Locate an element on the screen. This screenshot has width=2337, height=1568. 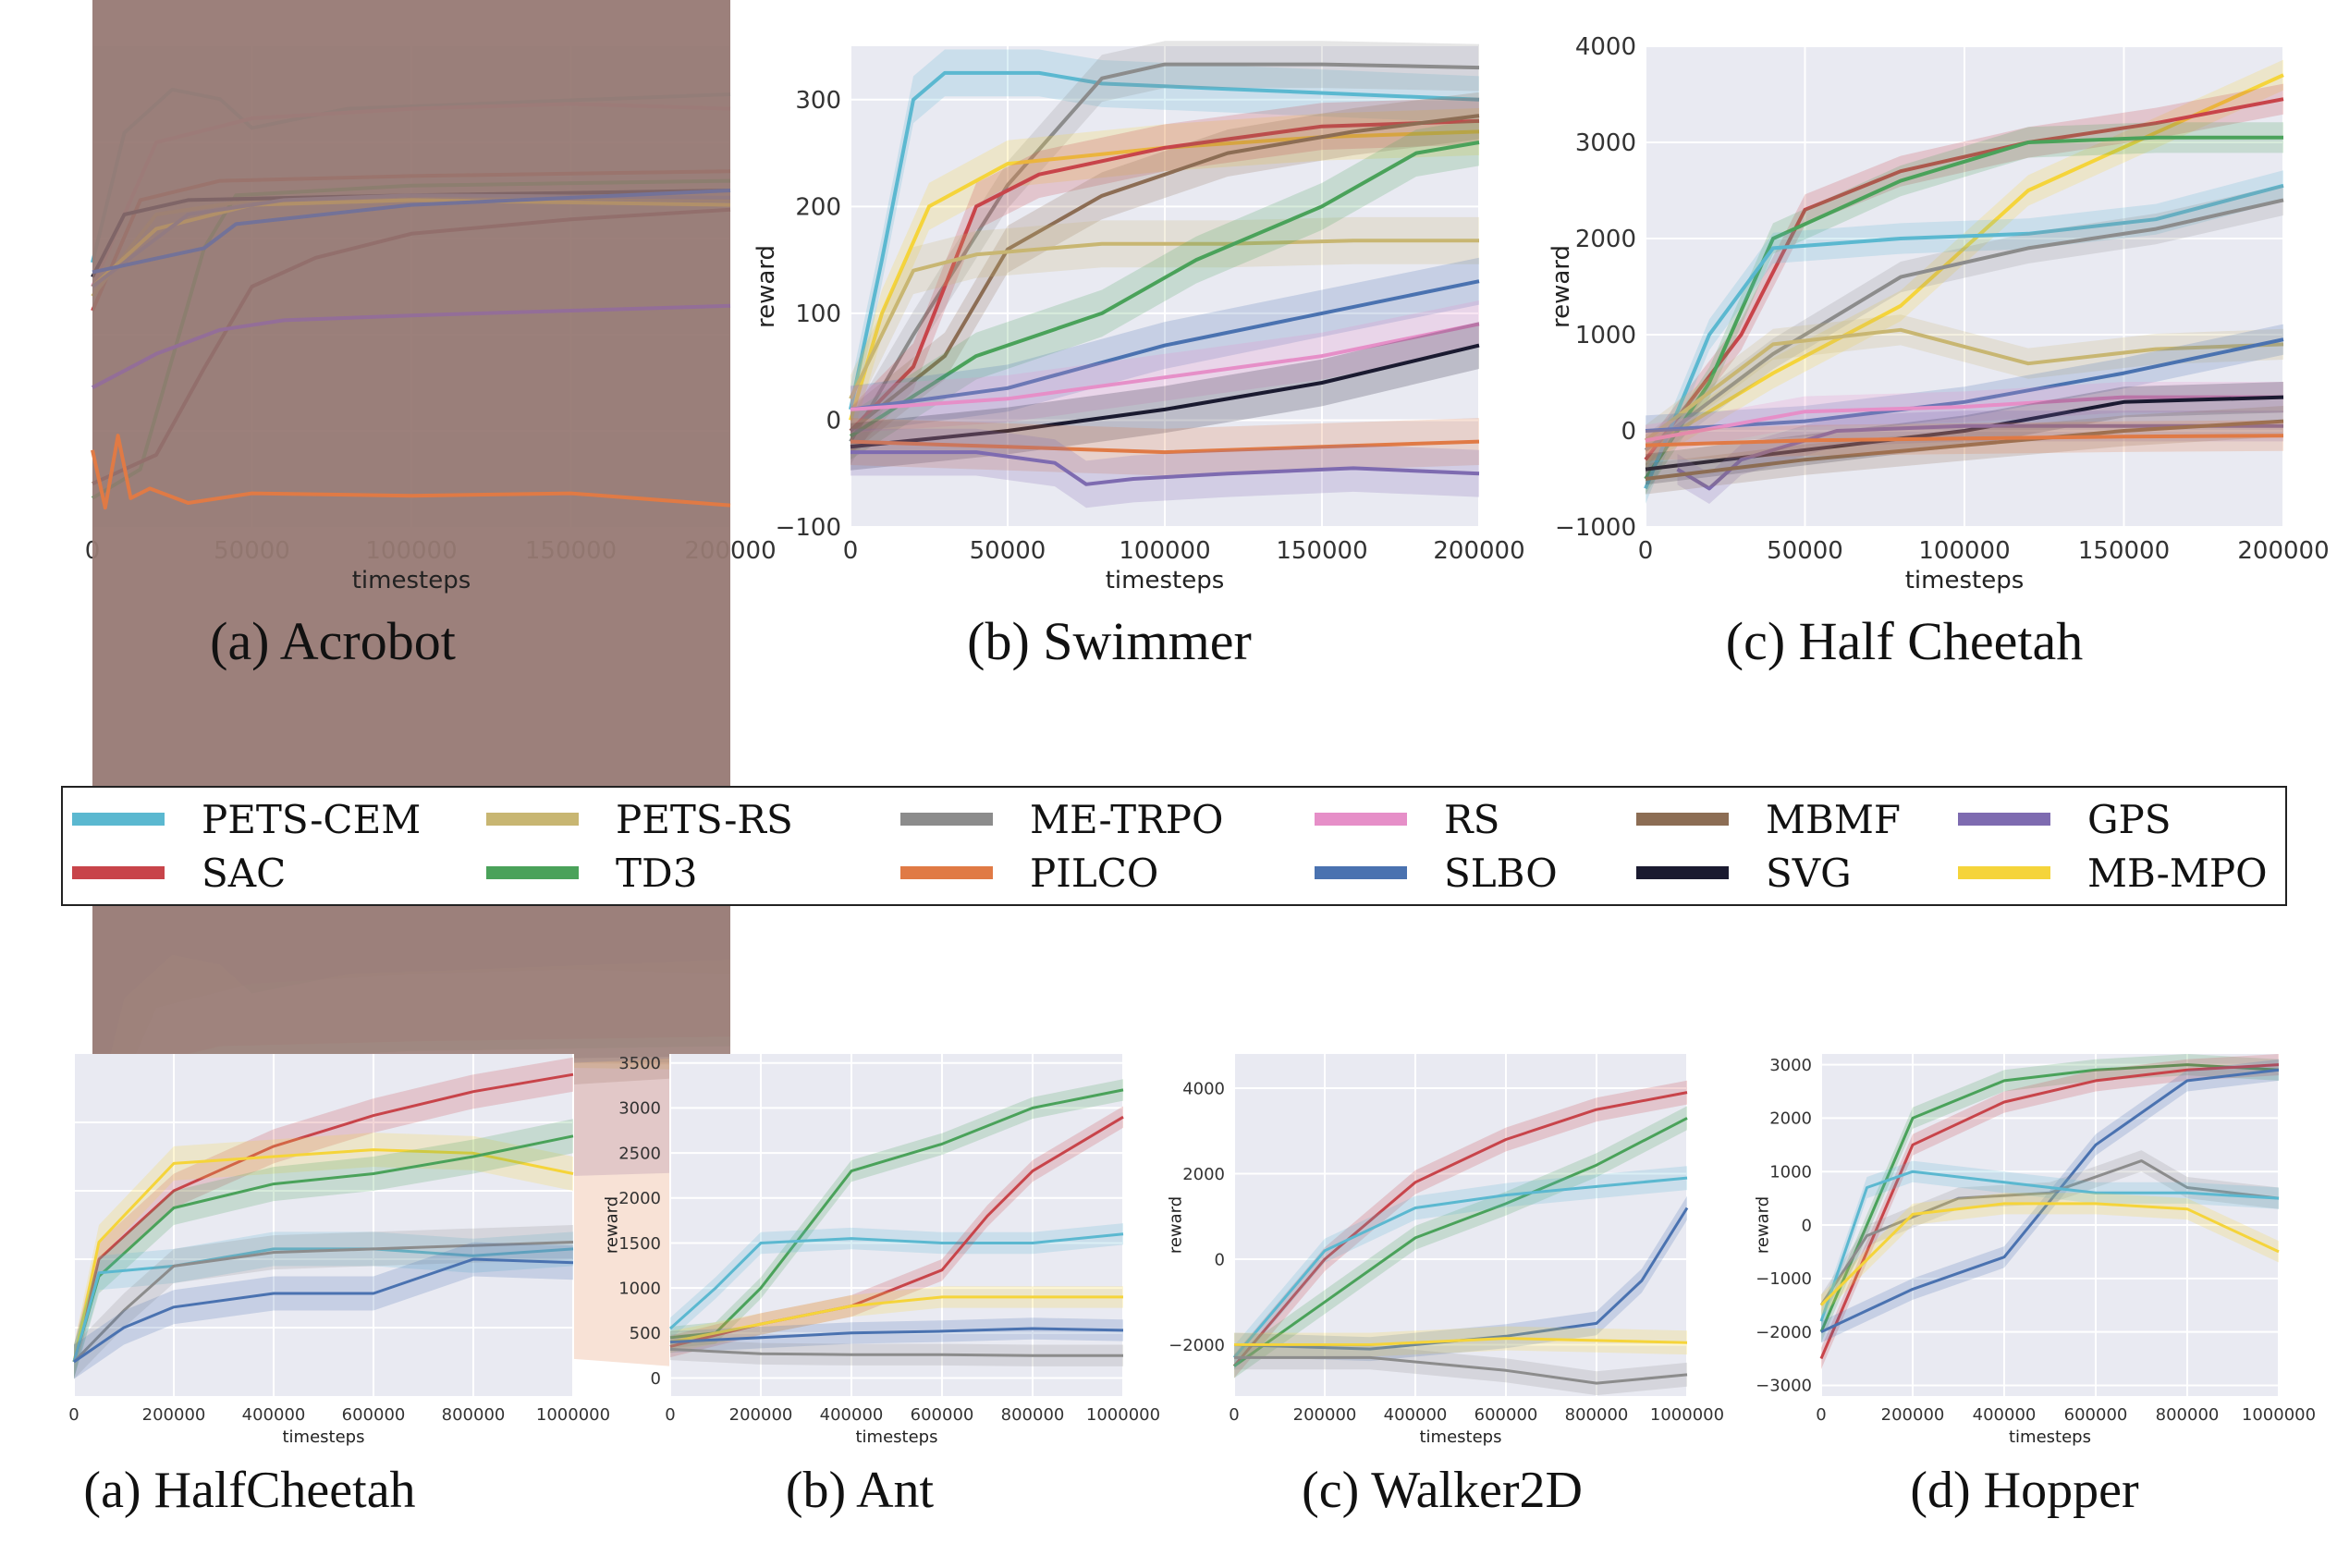
series-line-pilco is located at coordinates (1964, 441).